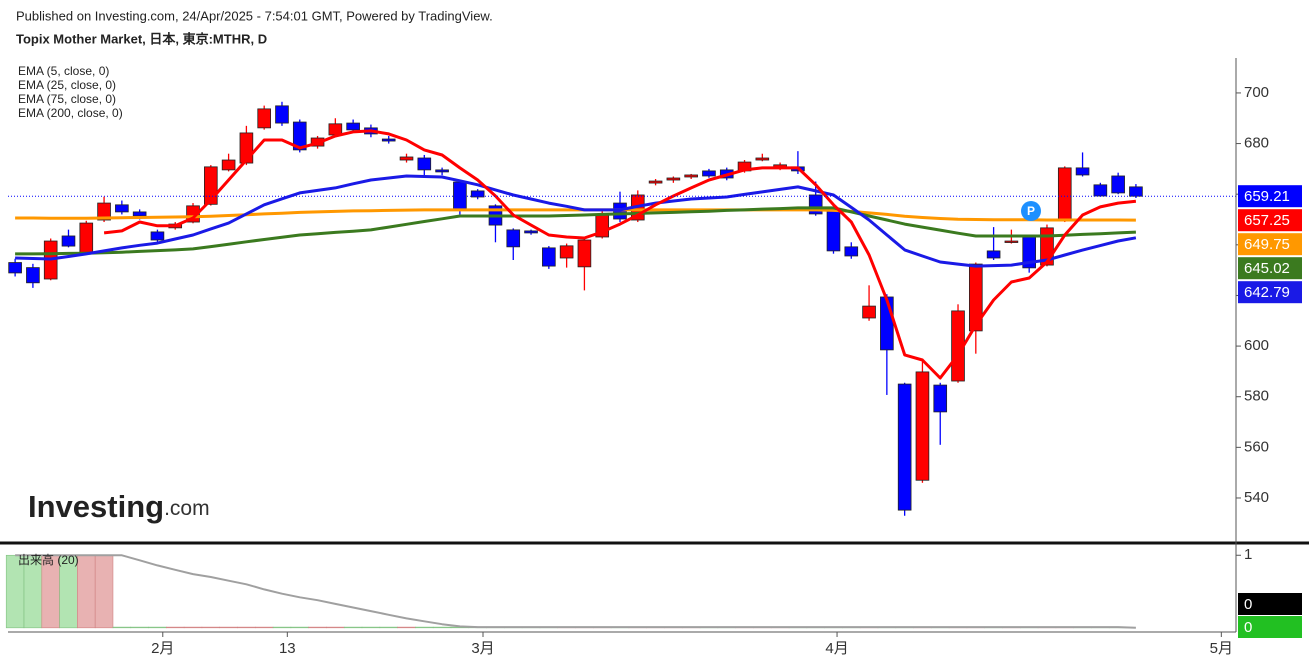 The height and width of the screenshot is (666, 1309). I want to click on y-tick-label: 580, so click(1256, 396).